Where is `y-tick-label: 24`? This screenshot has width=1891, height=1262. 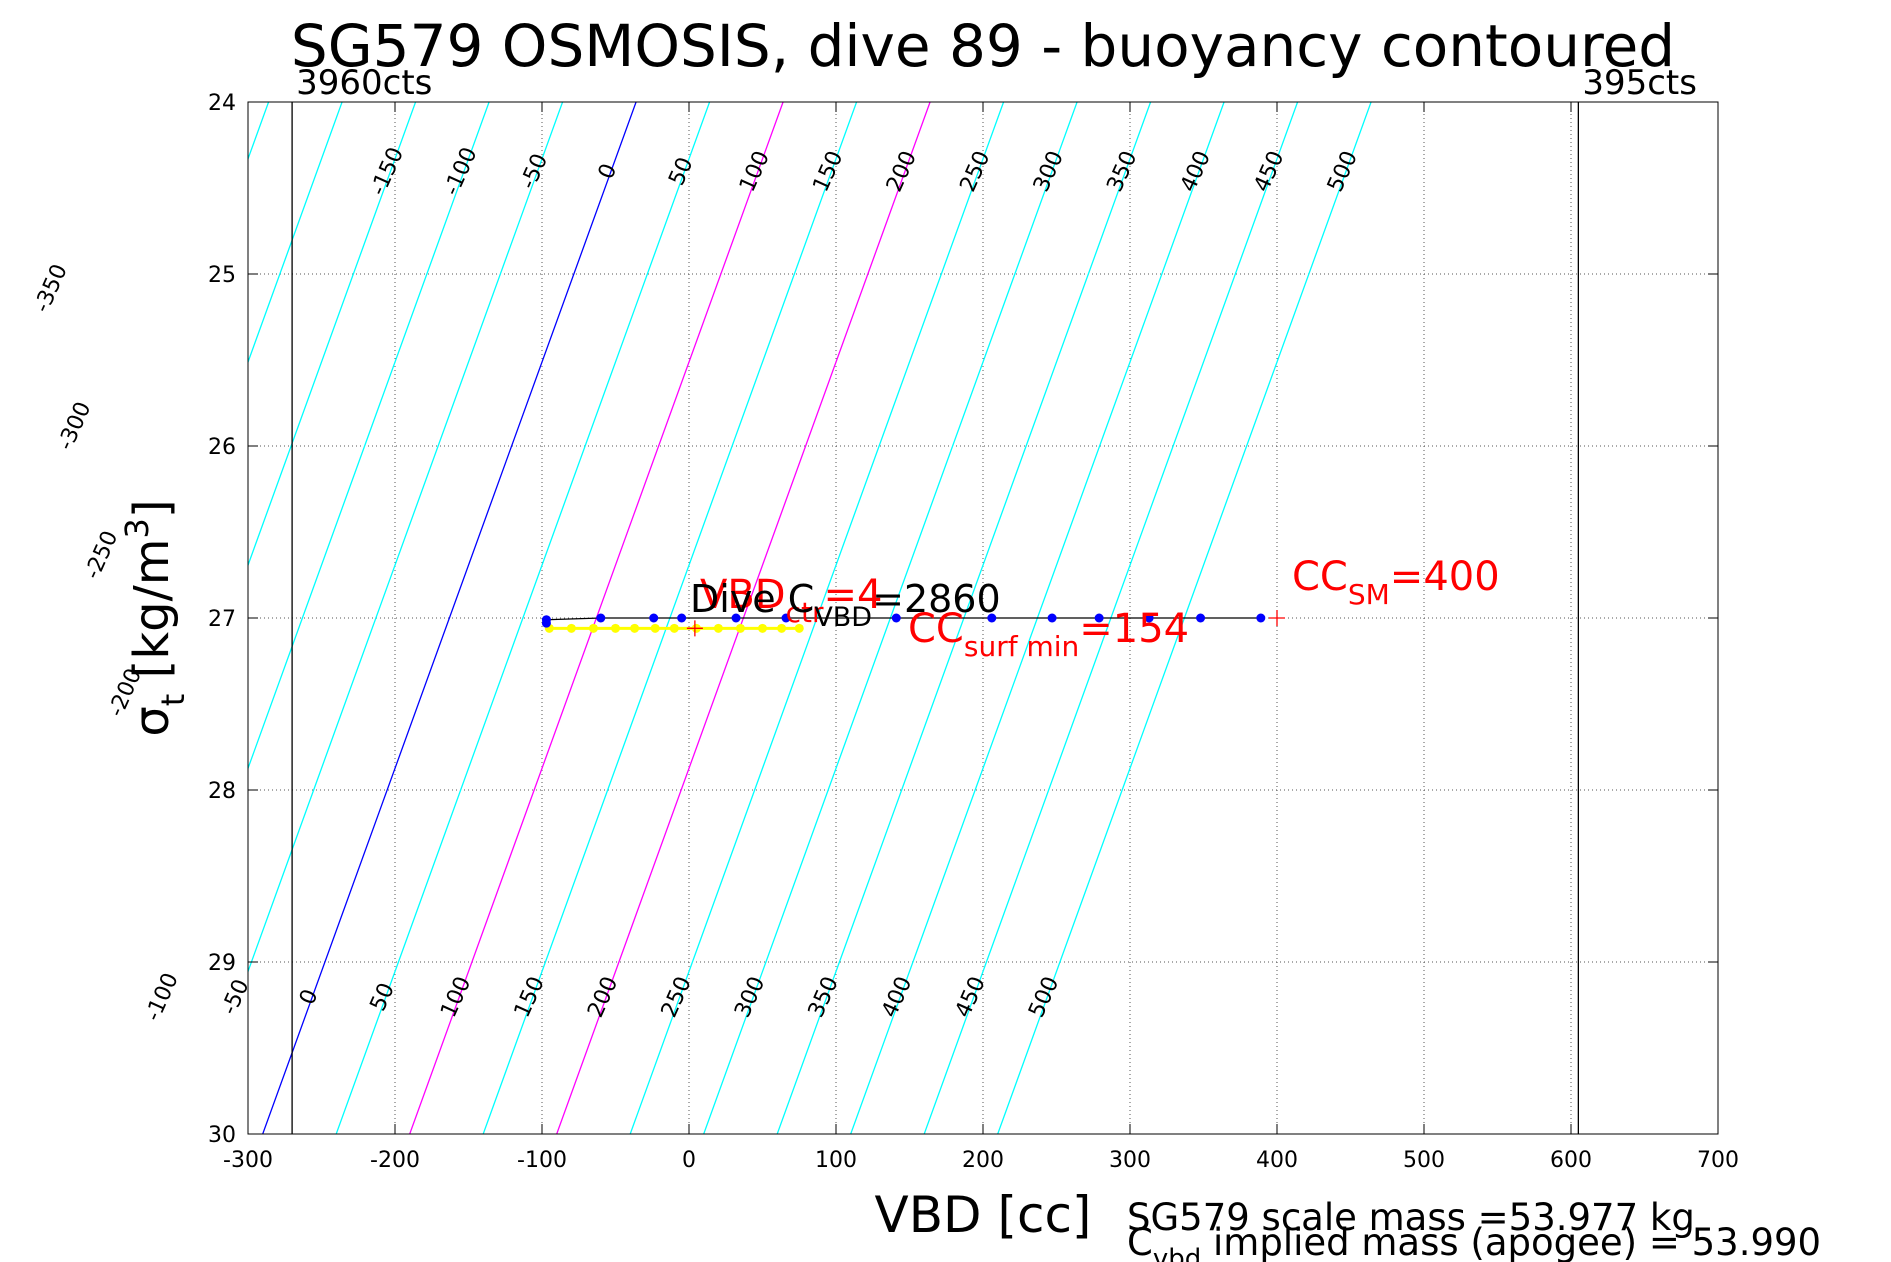
y-tick-label: 24 is located at coordinates (222, 103).